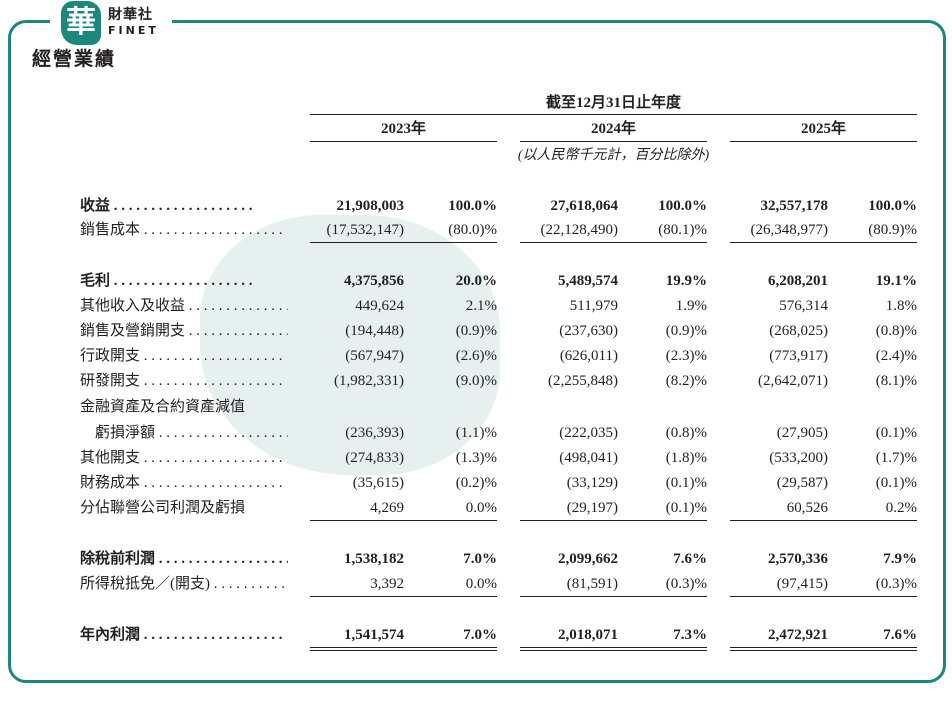 The width and height of the screenshot is (952, 705). I want to click on row-amount: 511,979, so click(593, 306).